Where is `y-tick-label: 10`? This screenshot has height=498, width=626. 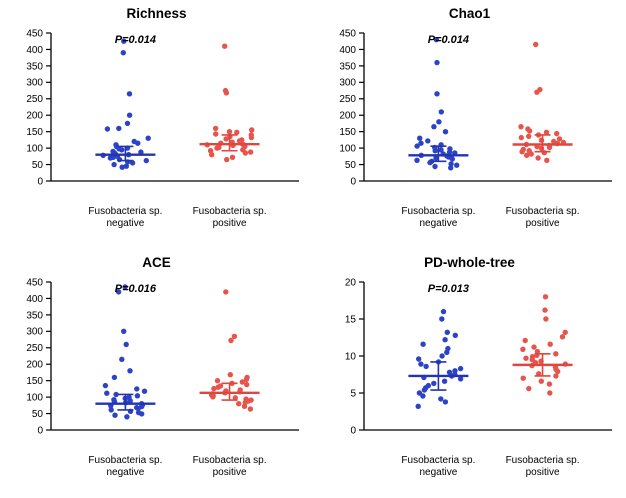 y-tick-label: 10 is located at coordinates (351, 356).